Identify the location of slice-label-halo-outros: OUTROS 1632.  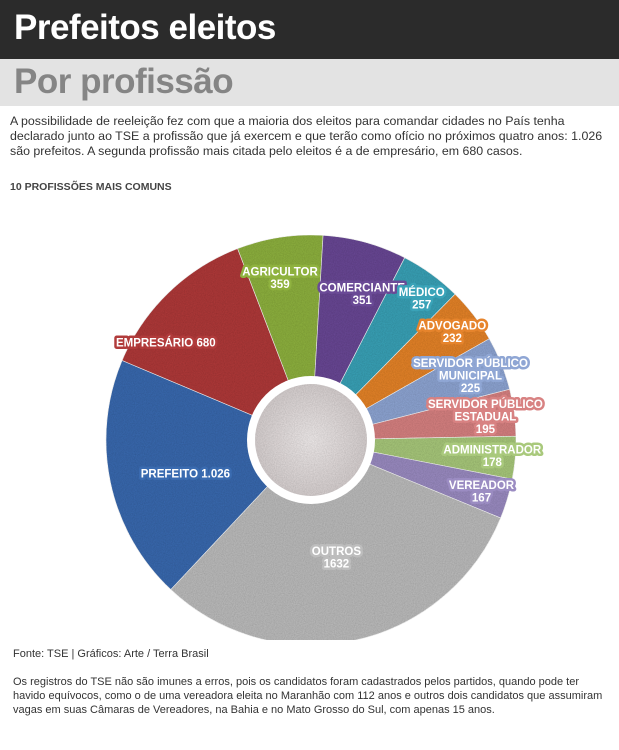
(337, 558).